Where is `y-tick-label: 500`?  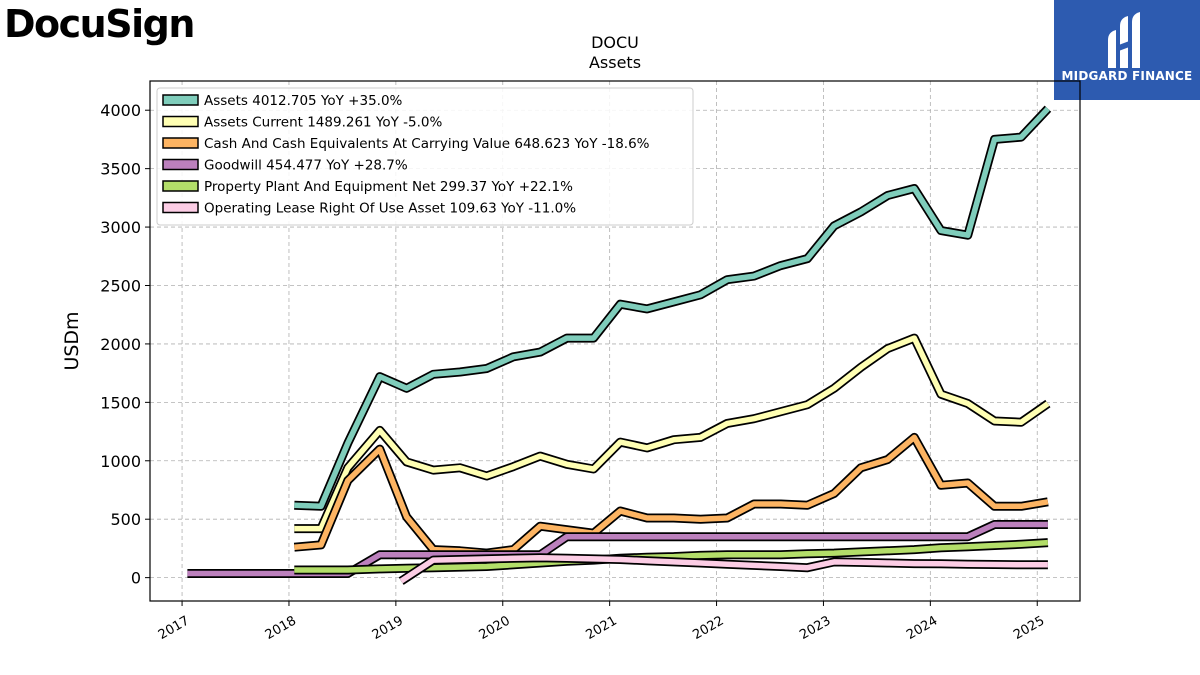 y-tick-label: 500 is located at coordinates (125, 519).